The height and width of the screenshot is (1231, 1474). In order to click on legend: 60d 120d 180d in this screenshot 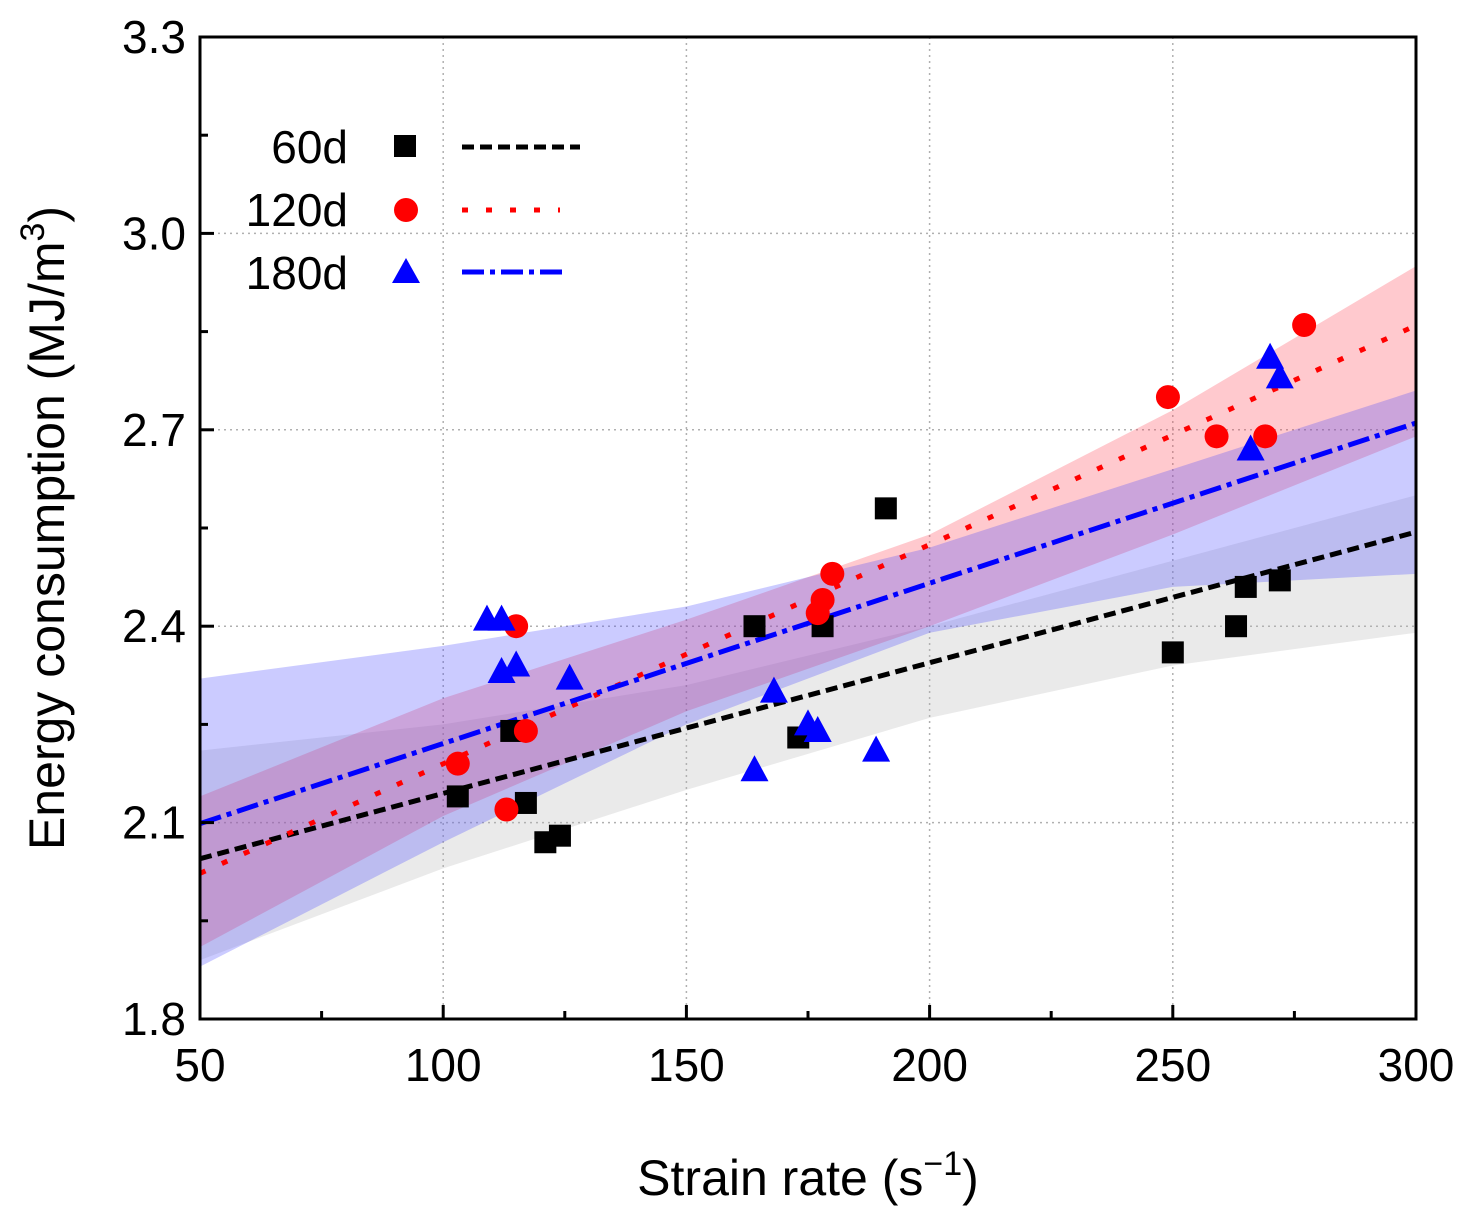, I will do `click(413, 210)`.